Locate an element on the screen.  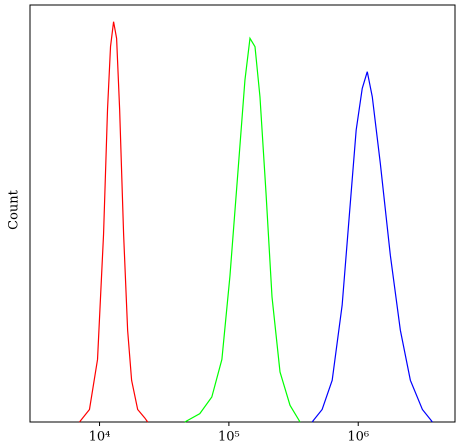
x-tick-label: 10⁵ is located at coordinates (229, 437).